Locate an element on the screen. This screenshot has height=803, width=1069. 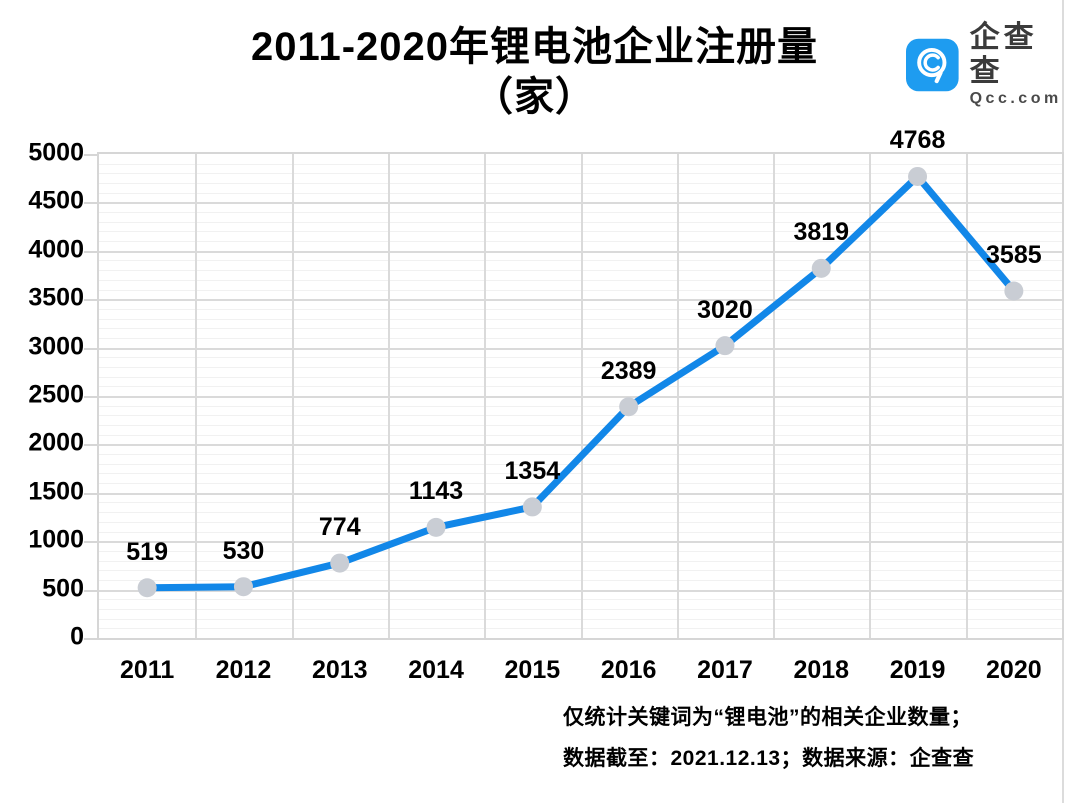
qcc-logo-icon is located at coordinates (932, 65).